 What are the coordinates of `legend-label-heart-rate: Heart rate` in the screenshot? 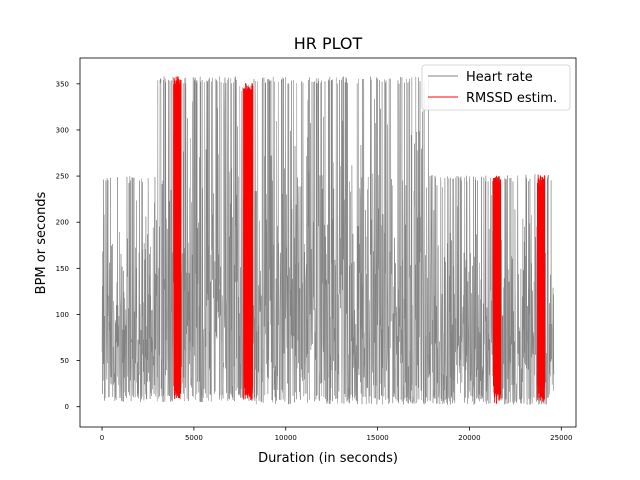 It's located at (499, 77).